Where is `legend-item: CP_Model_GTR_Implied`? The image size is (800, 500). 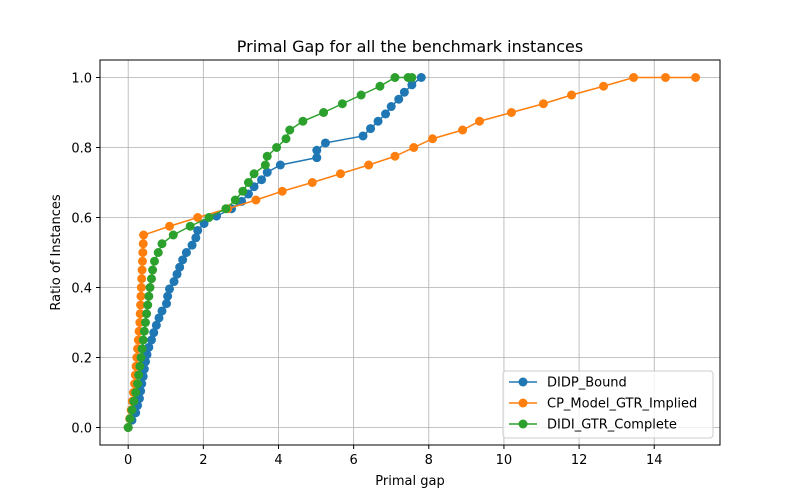 legend-item: CP_Model_GTR_Implied is located at coordinates (603, 404).